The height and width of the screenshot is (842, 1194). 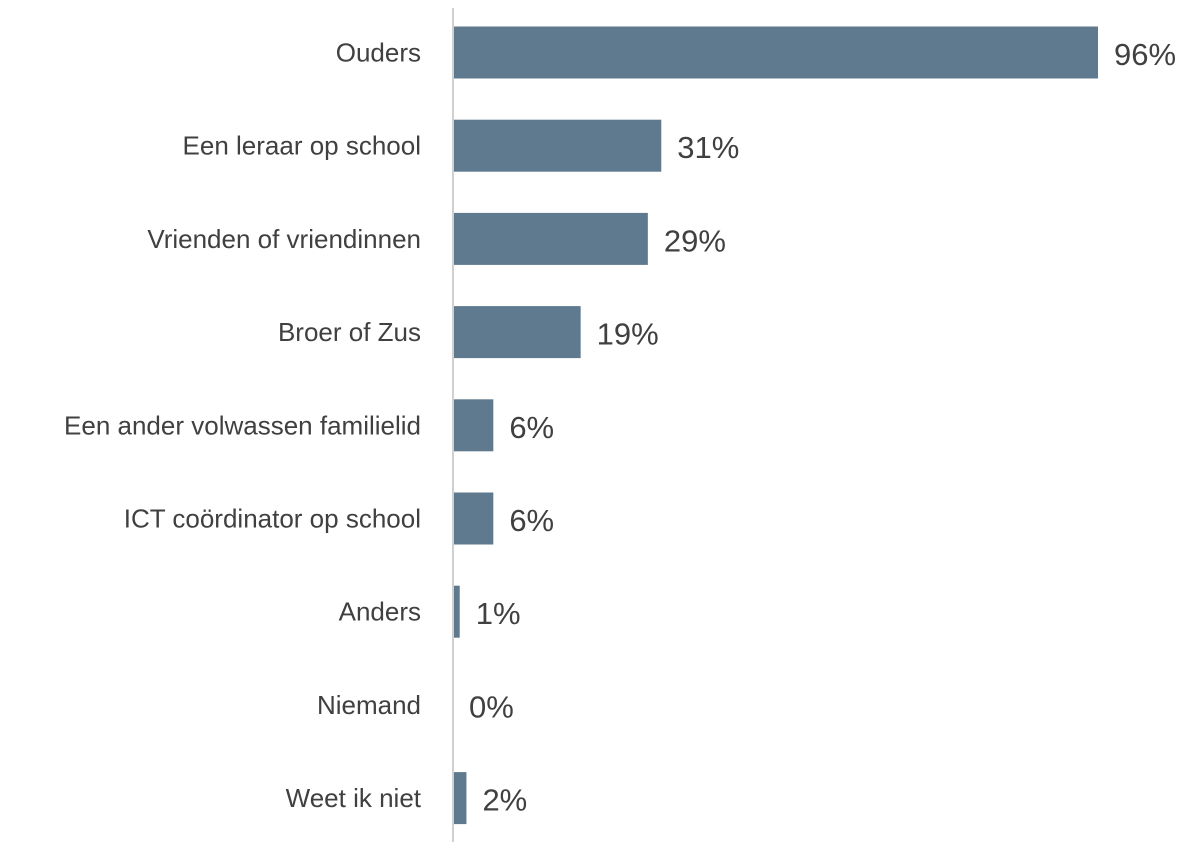 I want to click on category-label: Vrienden of vriendinnen, so click(x=284, y=239).